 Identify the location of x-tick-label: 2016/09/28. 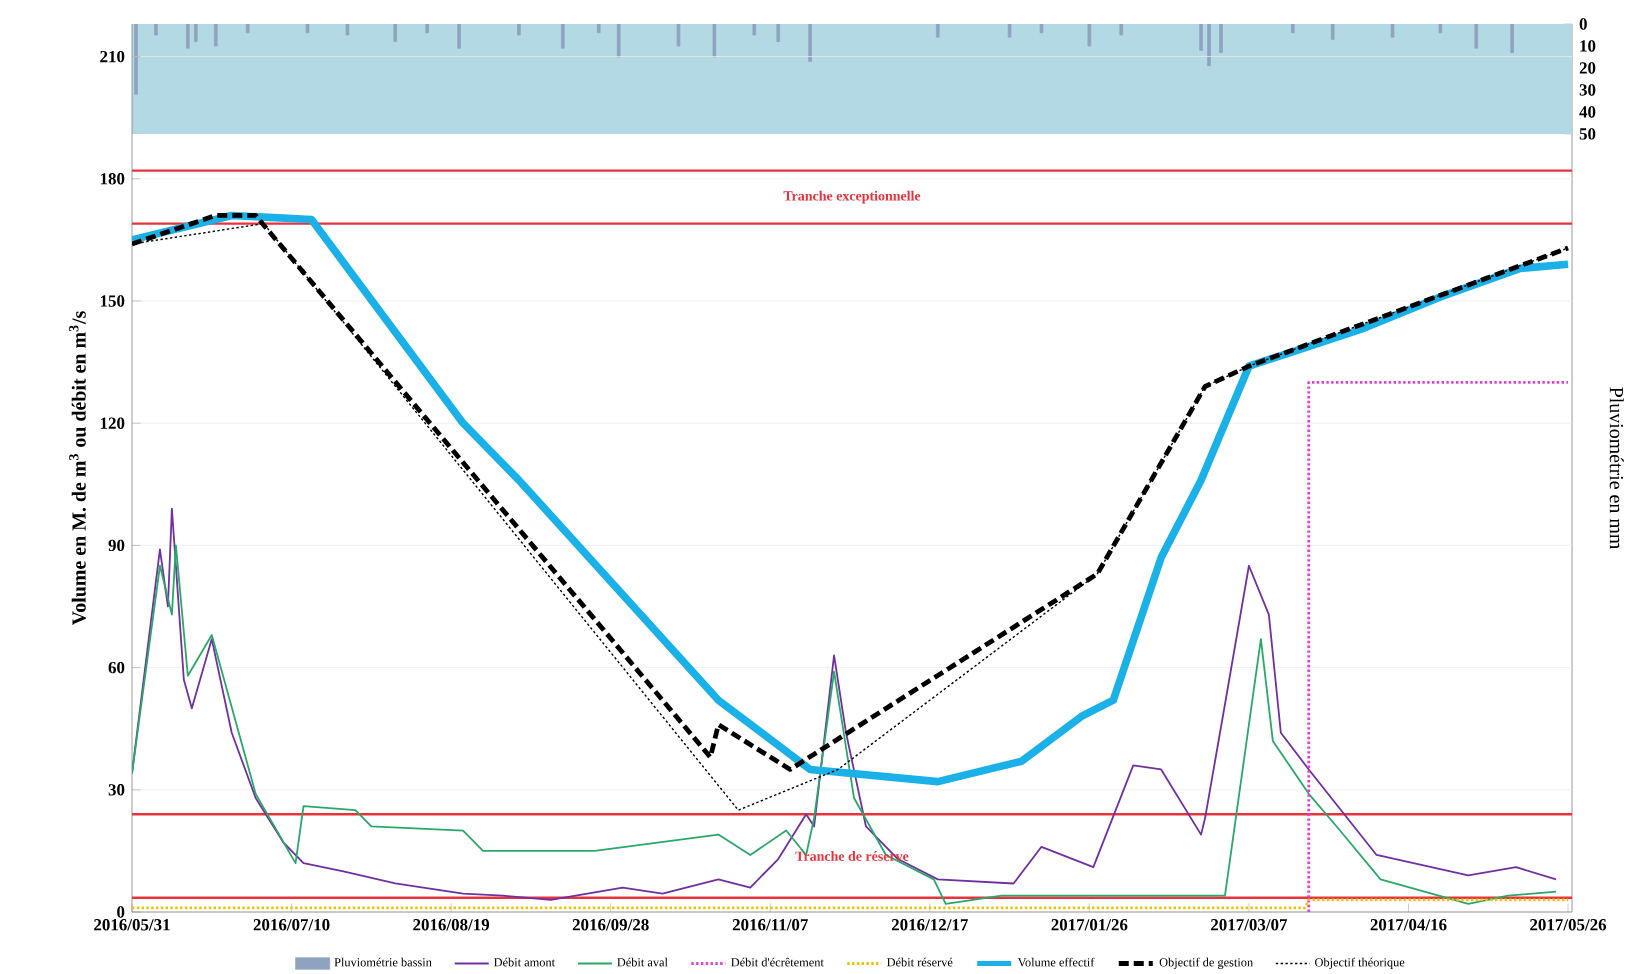
(610, 925).